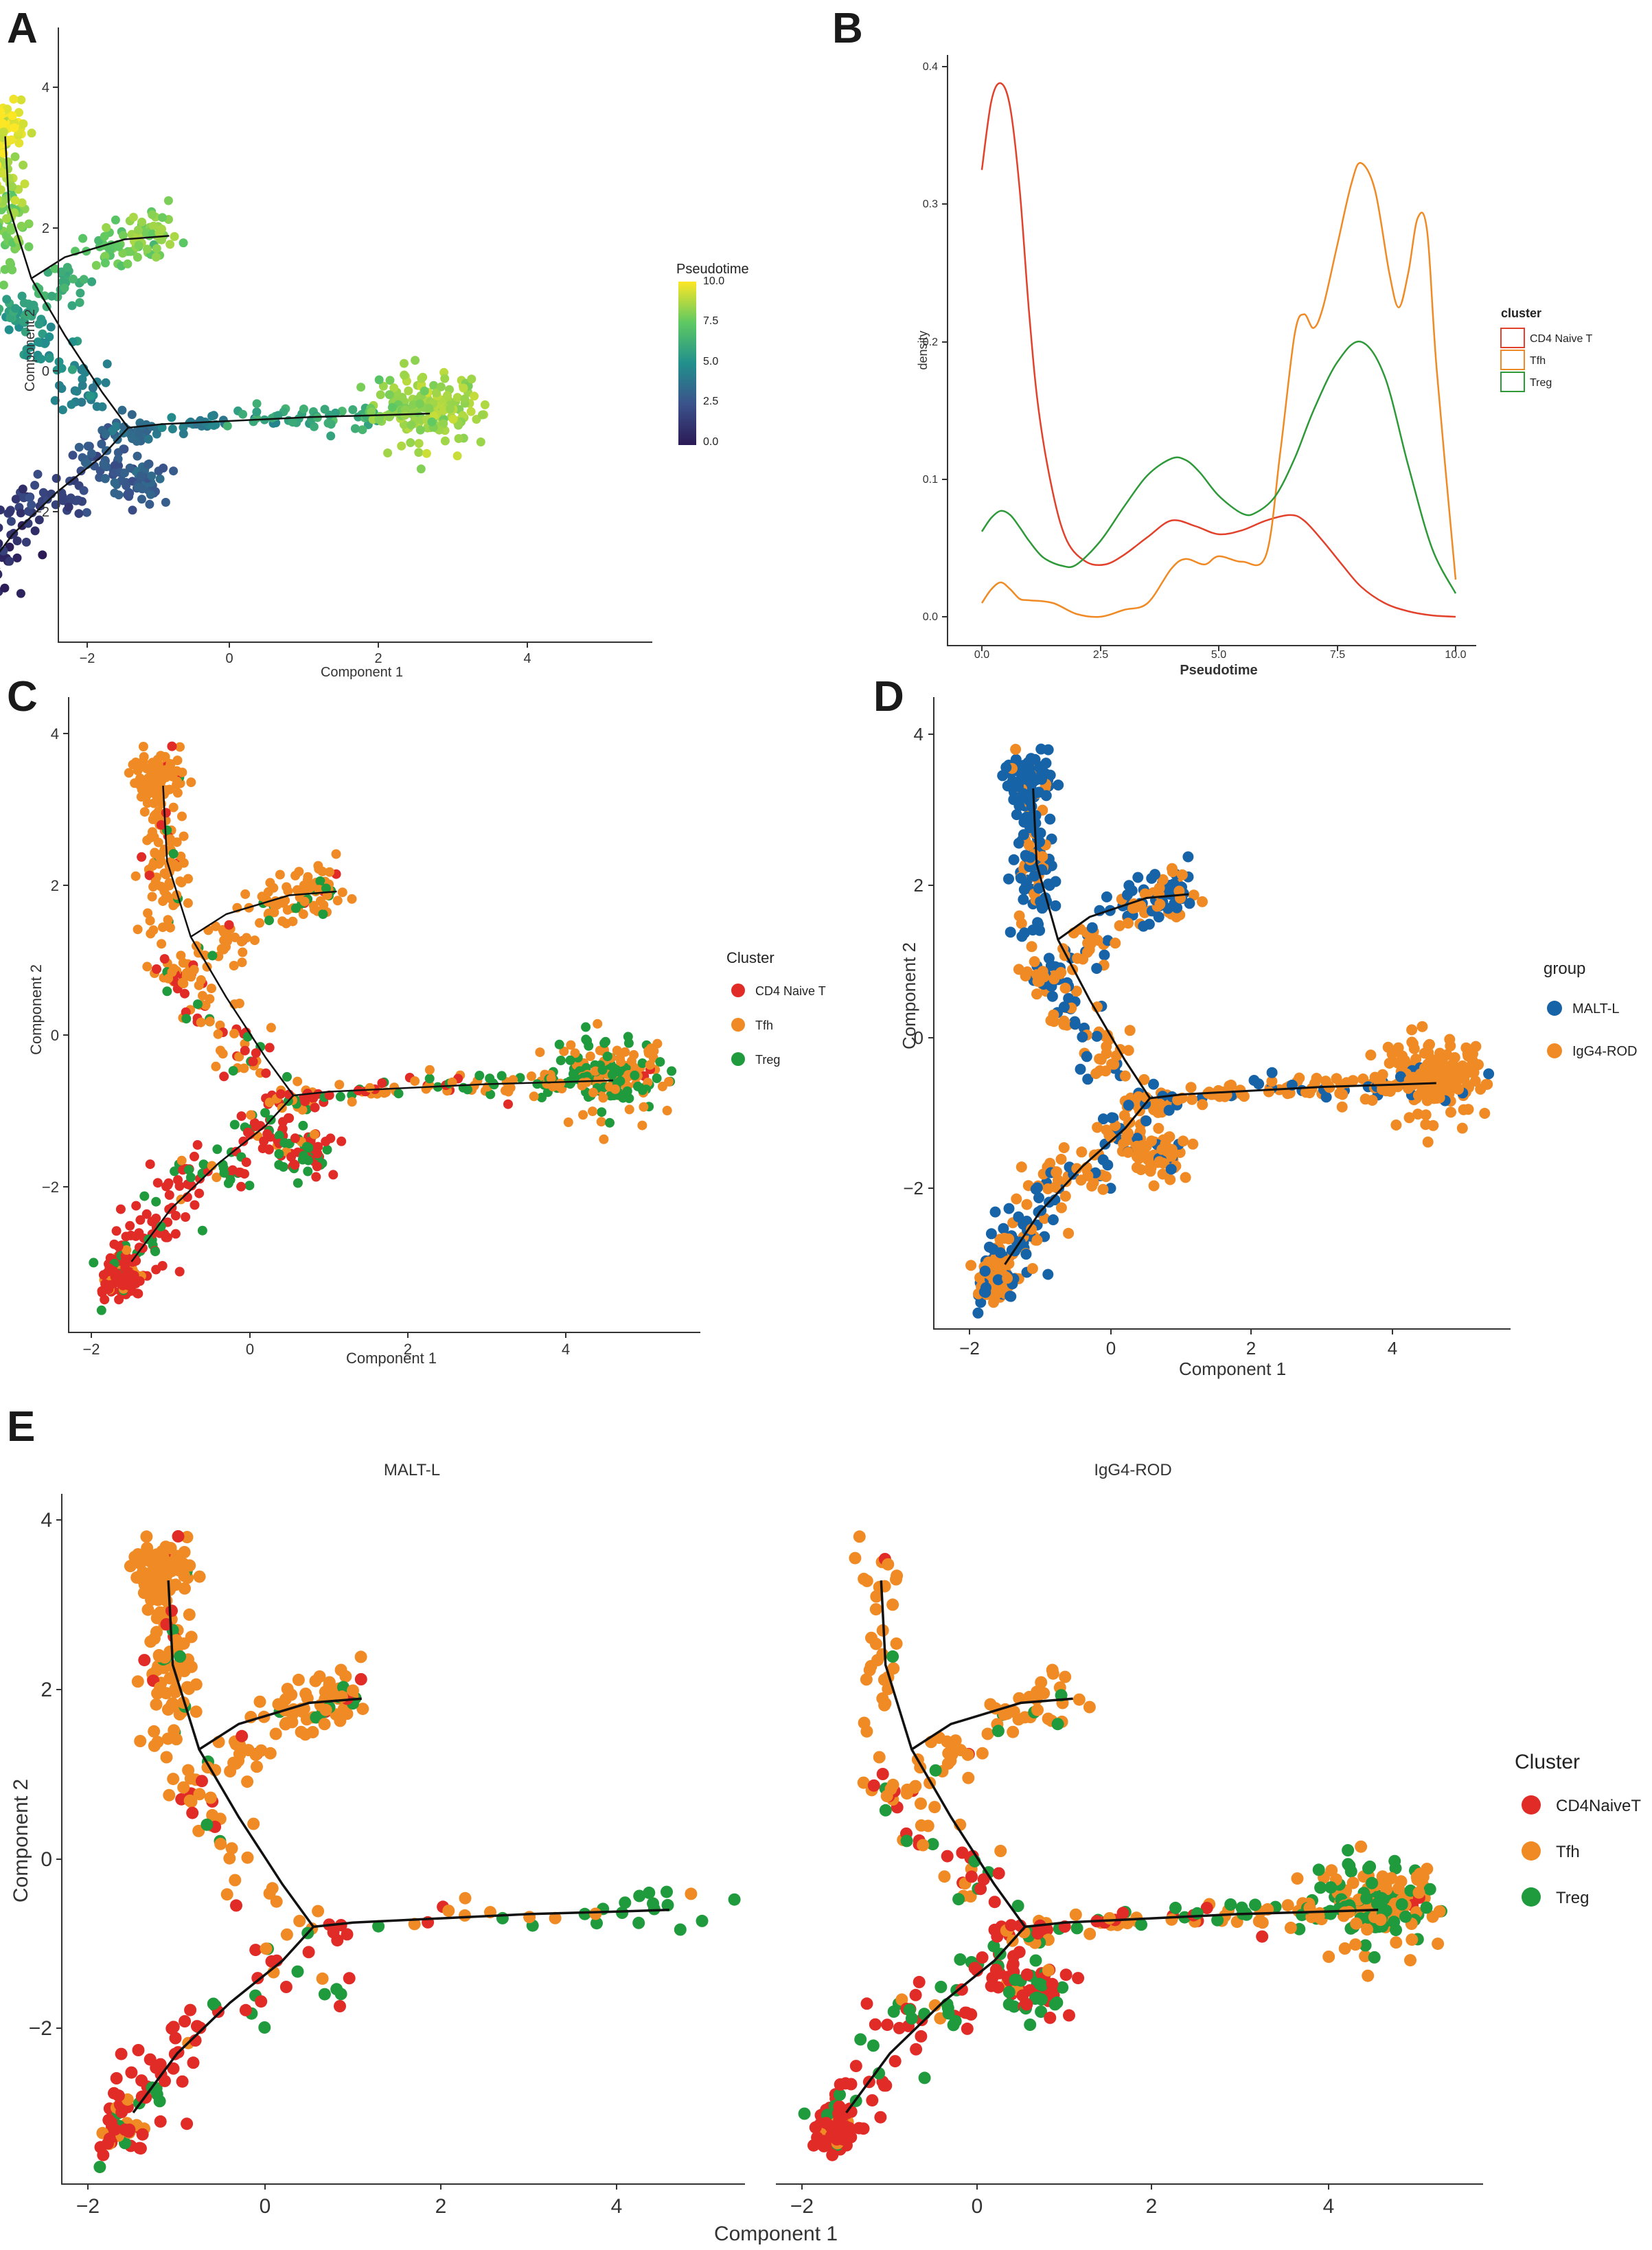 The image size is (1652, 2250). Describe the element at coordinates (751, 957) in the screenshot. I see `panel-c-legend-title: Cluster` at that location.